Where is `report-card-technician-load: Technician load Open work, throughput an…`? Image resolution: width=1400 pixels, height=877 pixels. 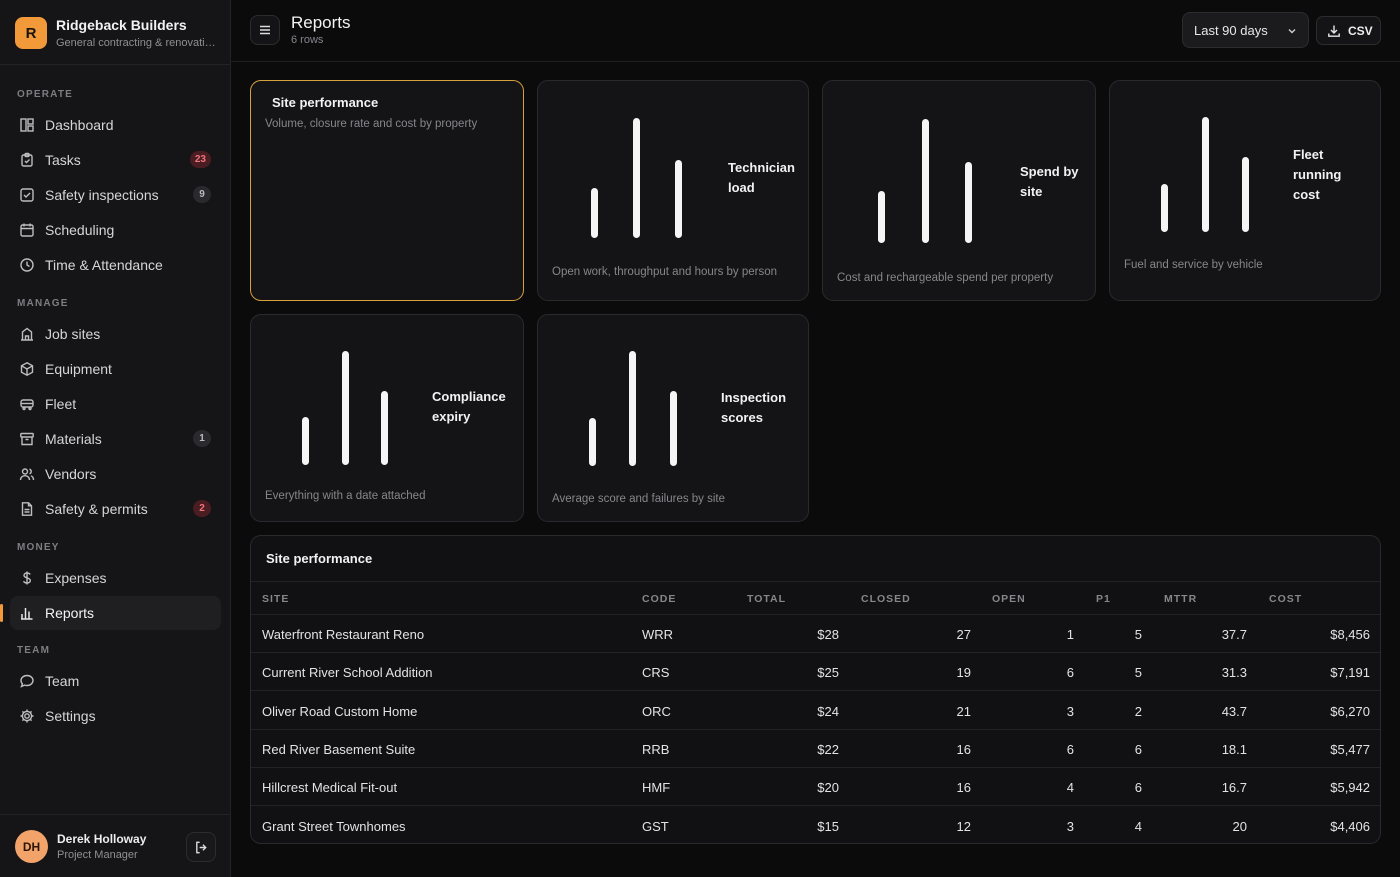 report-card-technician-load: Technician load Open work, throughput an… is located at coordinates (673, 190).